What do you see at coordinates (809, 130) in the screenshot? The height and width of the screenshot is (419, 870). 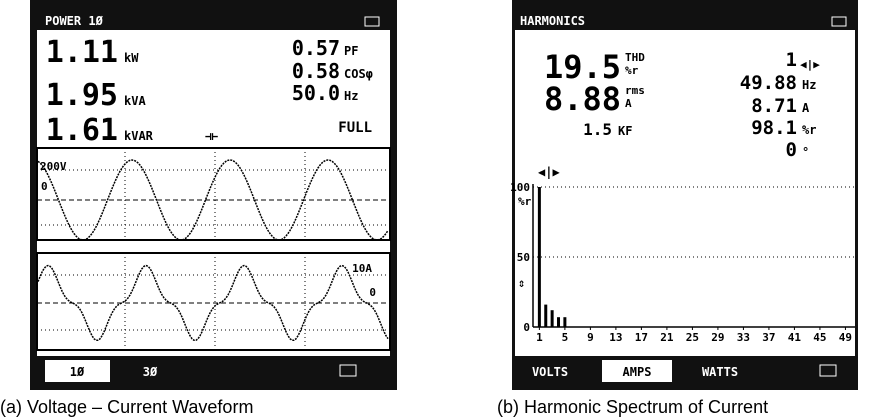 I see `reading-unit: %r` at bounding box center [809, 130].